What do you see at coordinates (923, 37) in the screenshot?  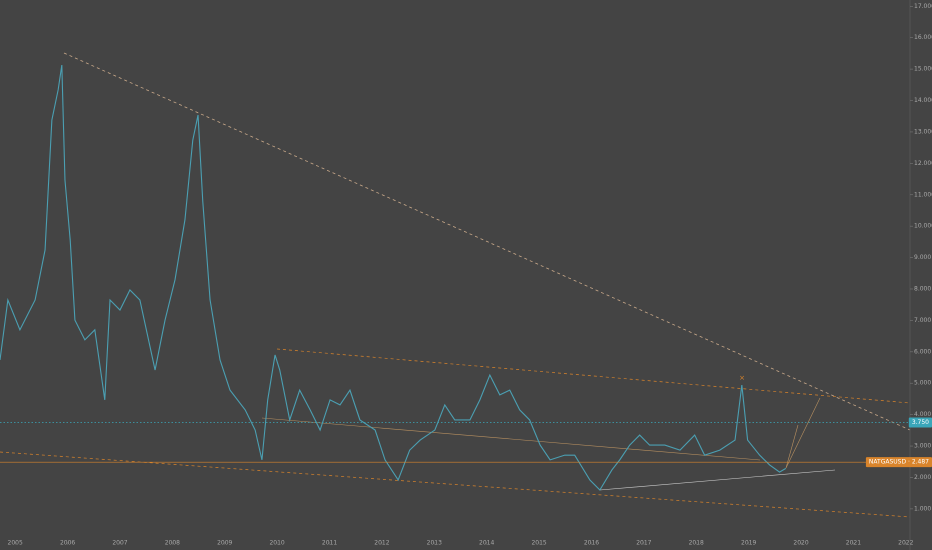 I see `y-tick-label: 16.000` at bounding box center [923, 37].